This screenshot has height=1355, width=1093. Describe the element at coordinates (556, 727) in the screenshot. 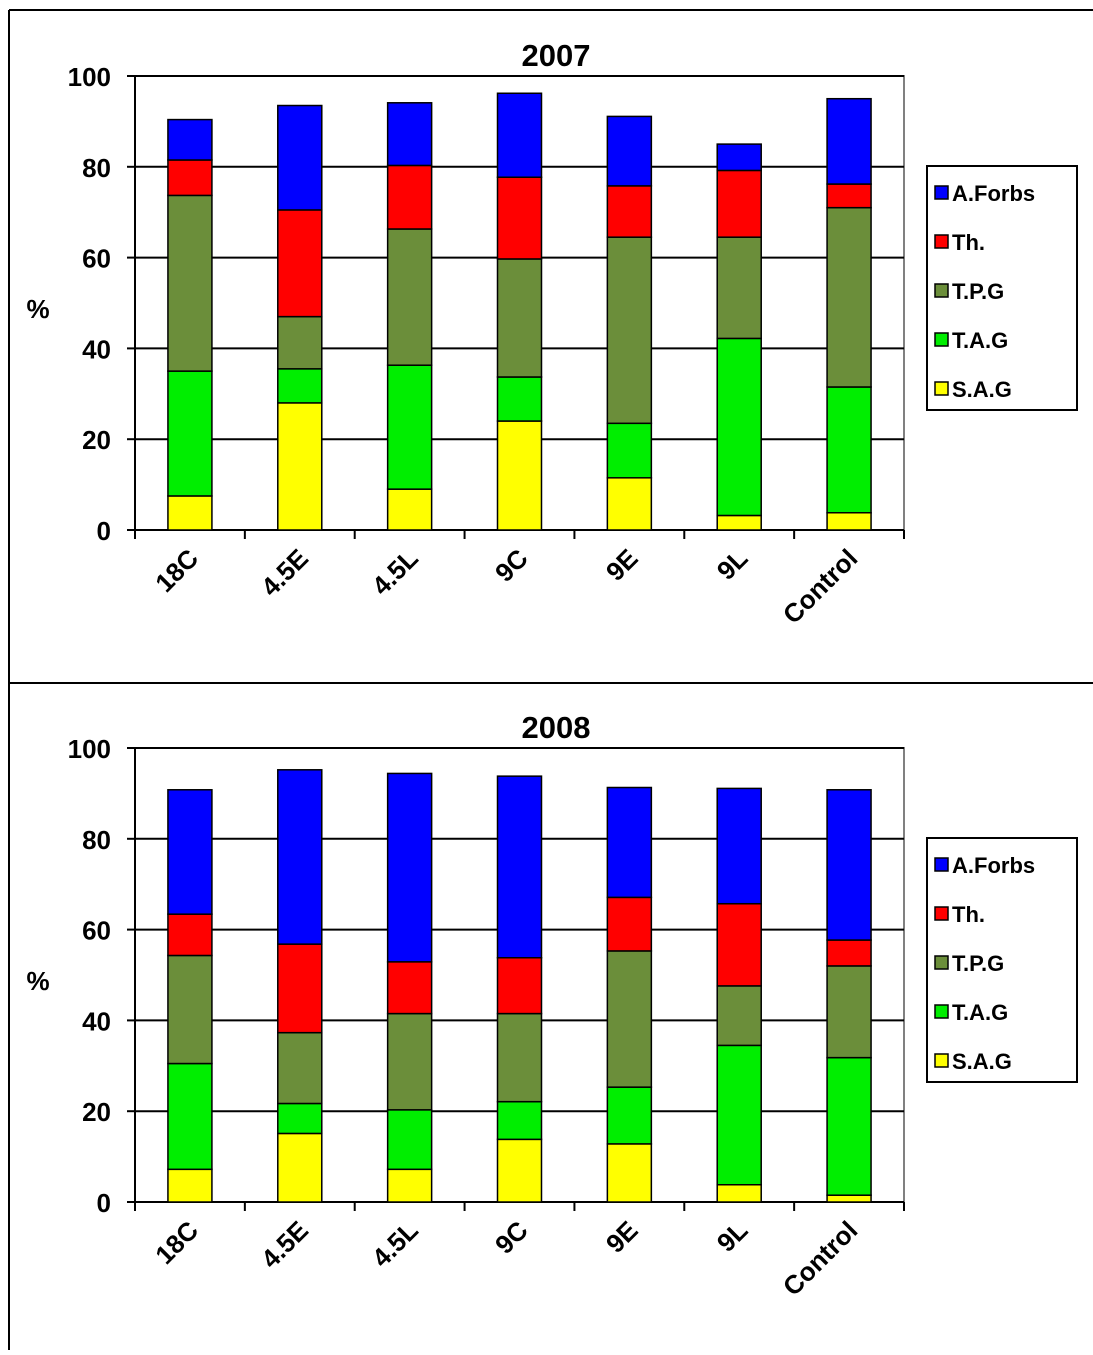

I see `chart-title: 2008` at that location.